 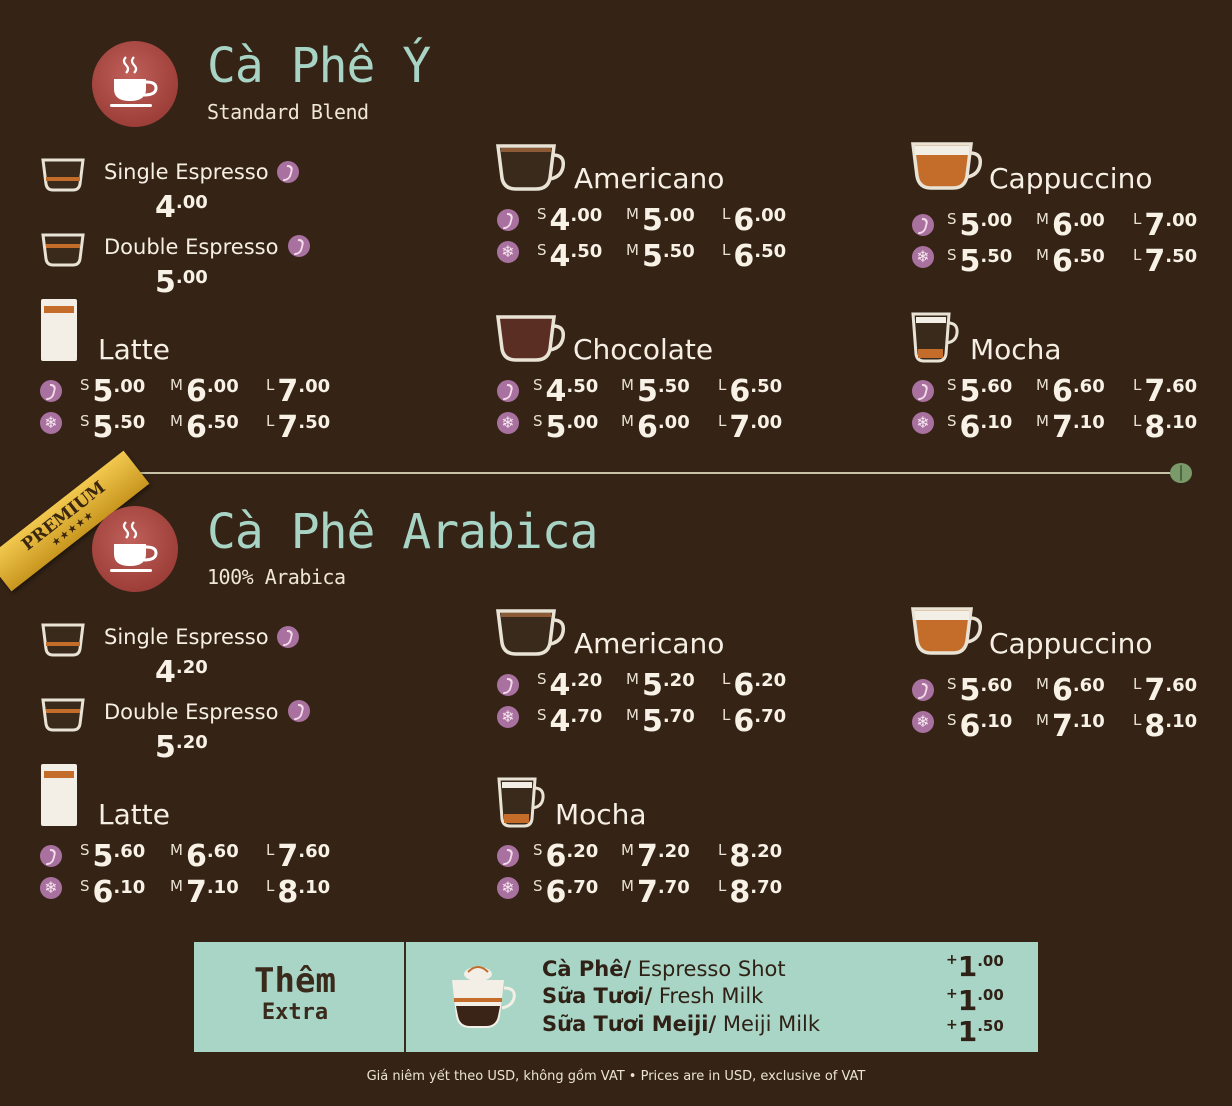 What do you see at coordinates (660, 256) in the screenshot?
I see `price-iced-m: M 5.50` at bounding box center [660, 256].